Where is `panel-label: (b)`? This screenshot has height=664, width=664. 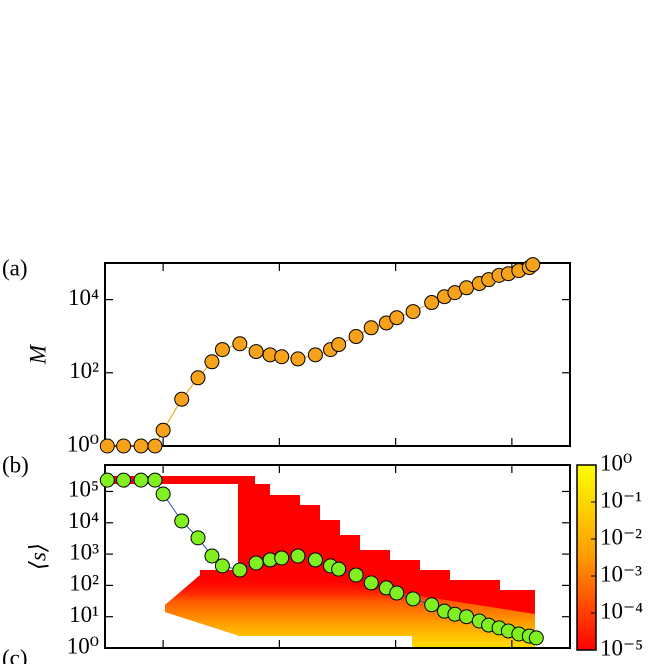 panel-label: (b) is located at coordinates (15, 464).